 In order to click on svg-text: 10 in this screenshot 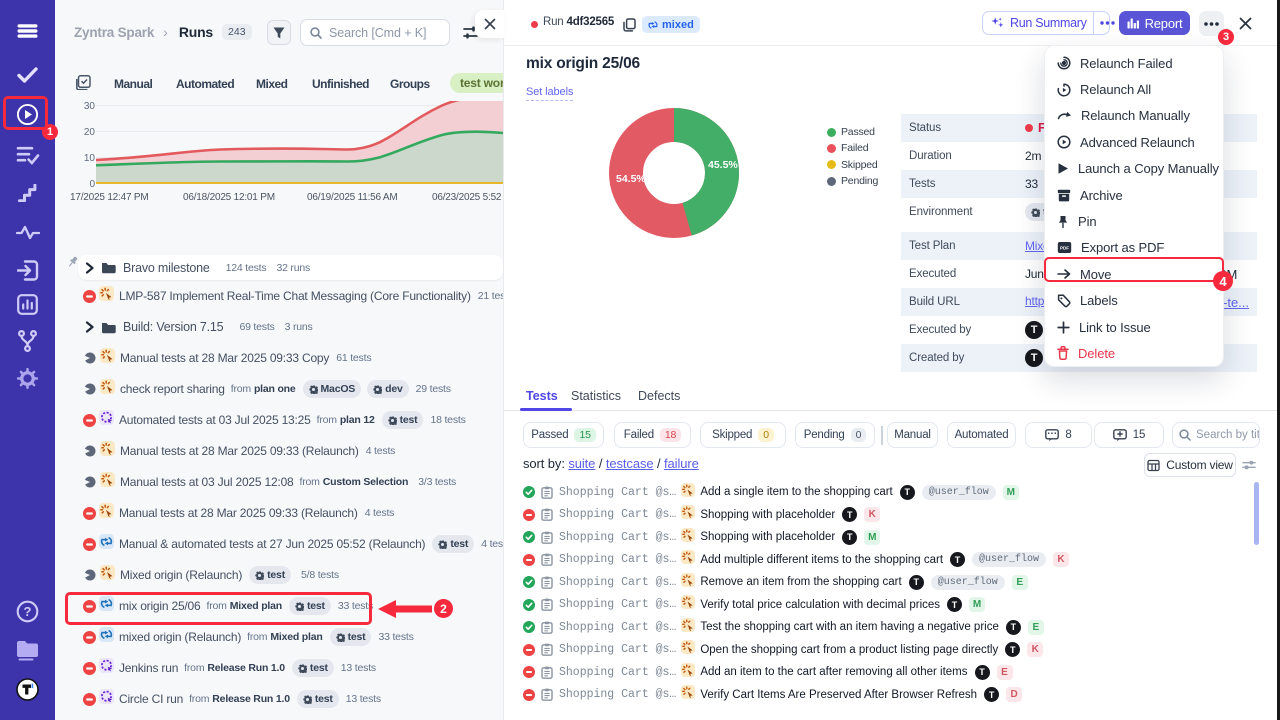, I will do `click(90, 158)`.